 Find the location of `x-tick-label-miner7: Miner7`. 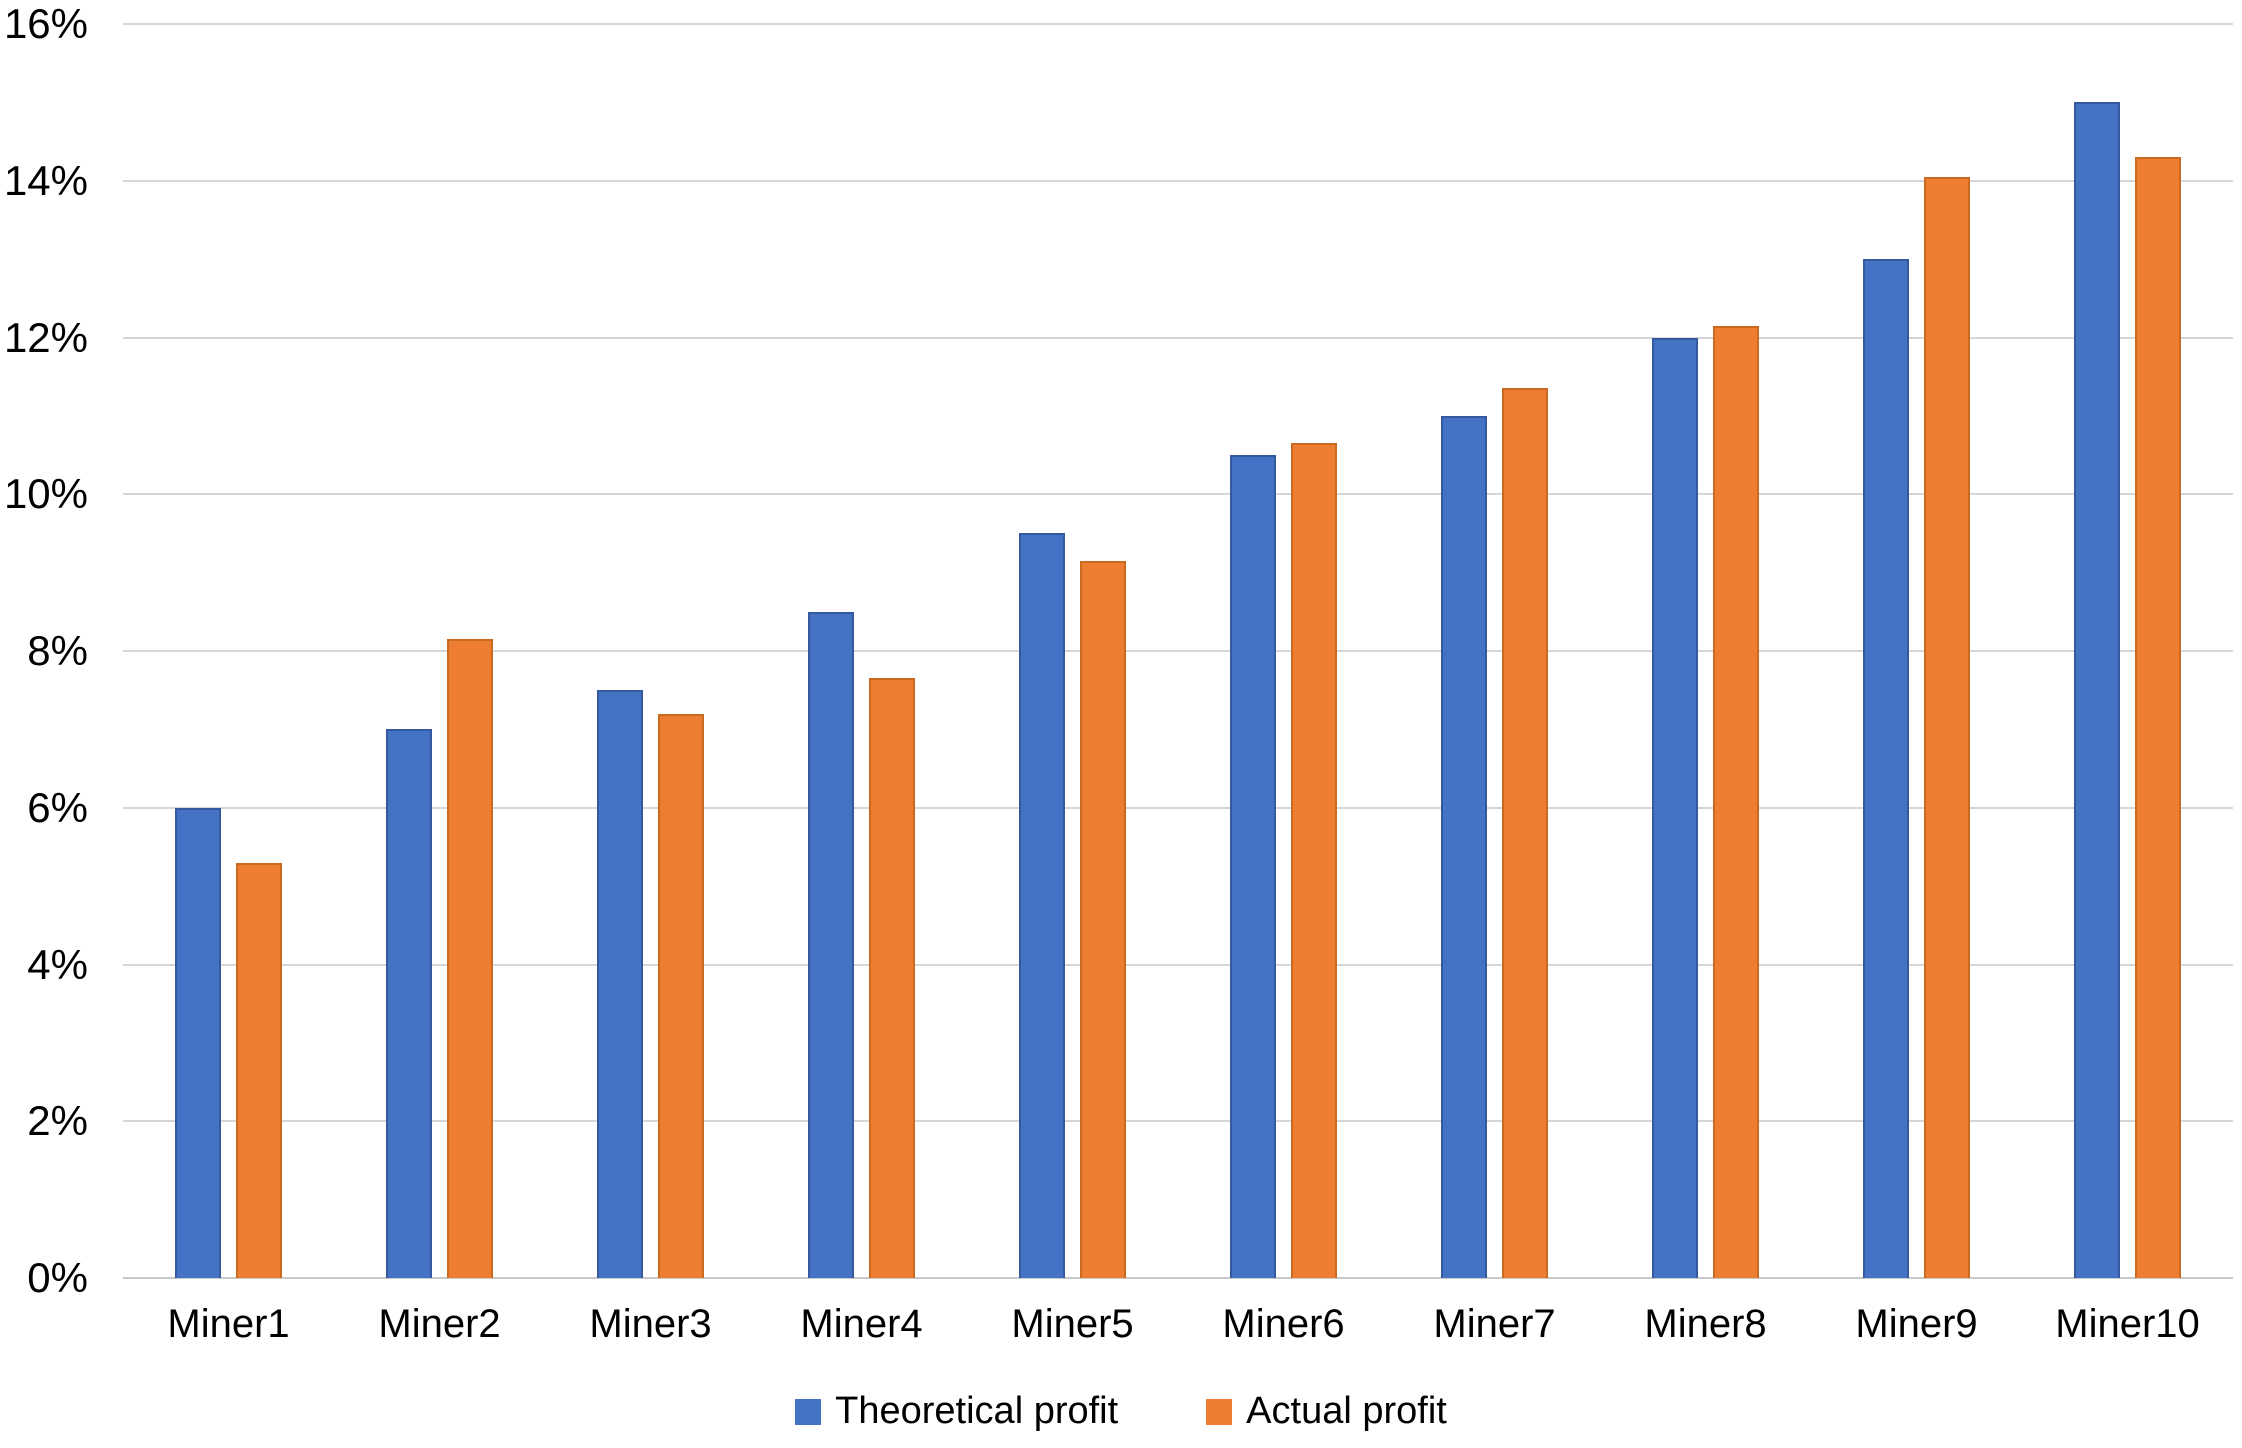

x-tick-label-miner7: Miner7 is located at coordinates (1494, 1324).